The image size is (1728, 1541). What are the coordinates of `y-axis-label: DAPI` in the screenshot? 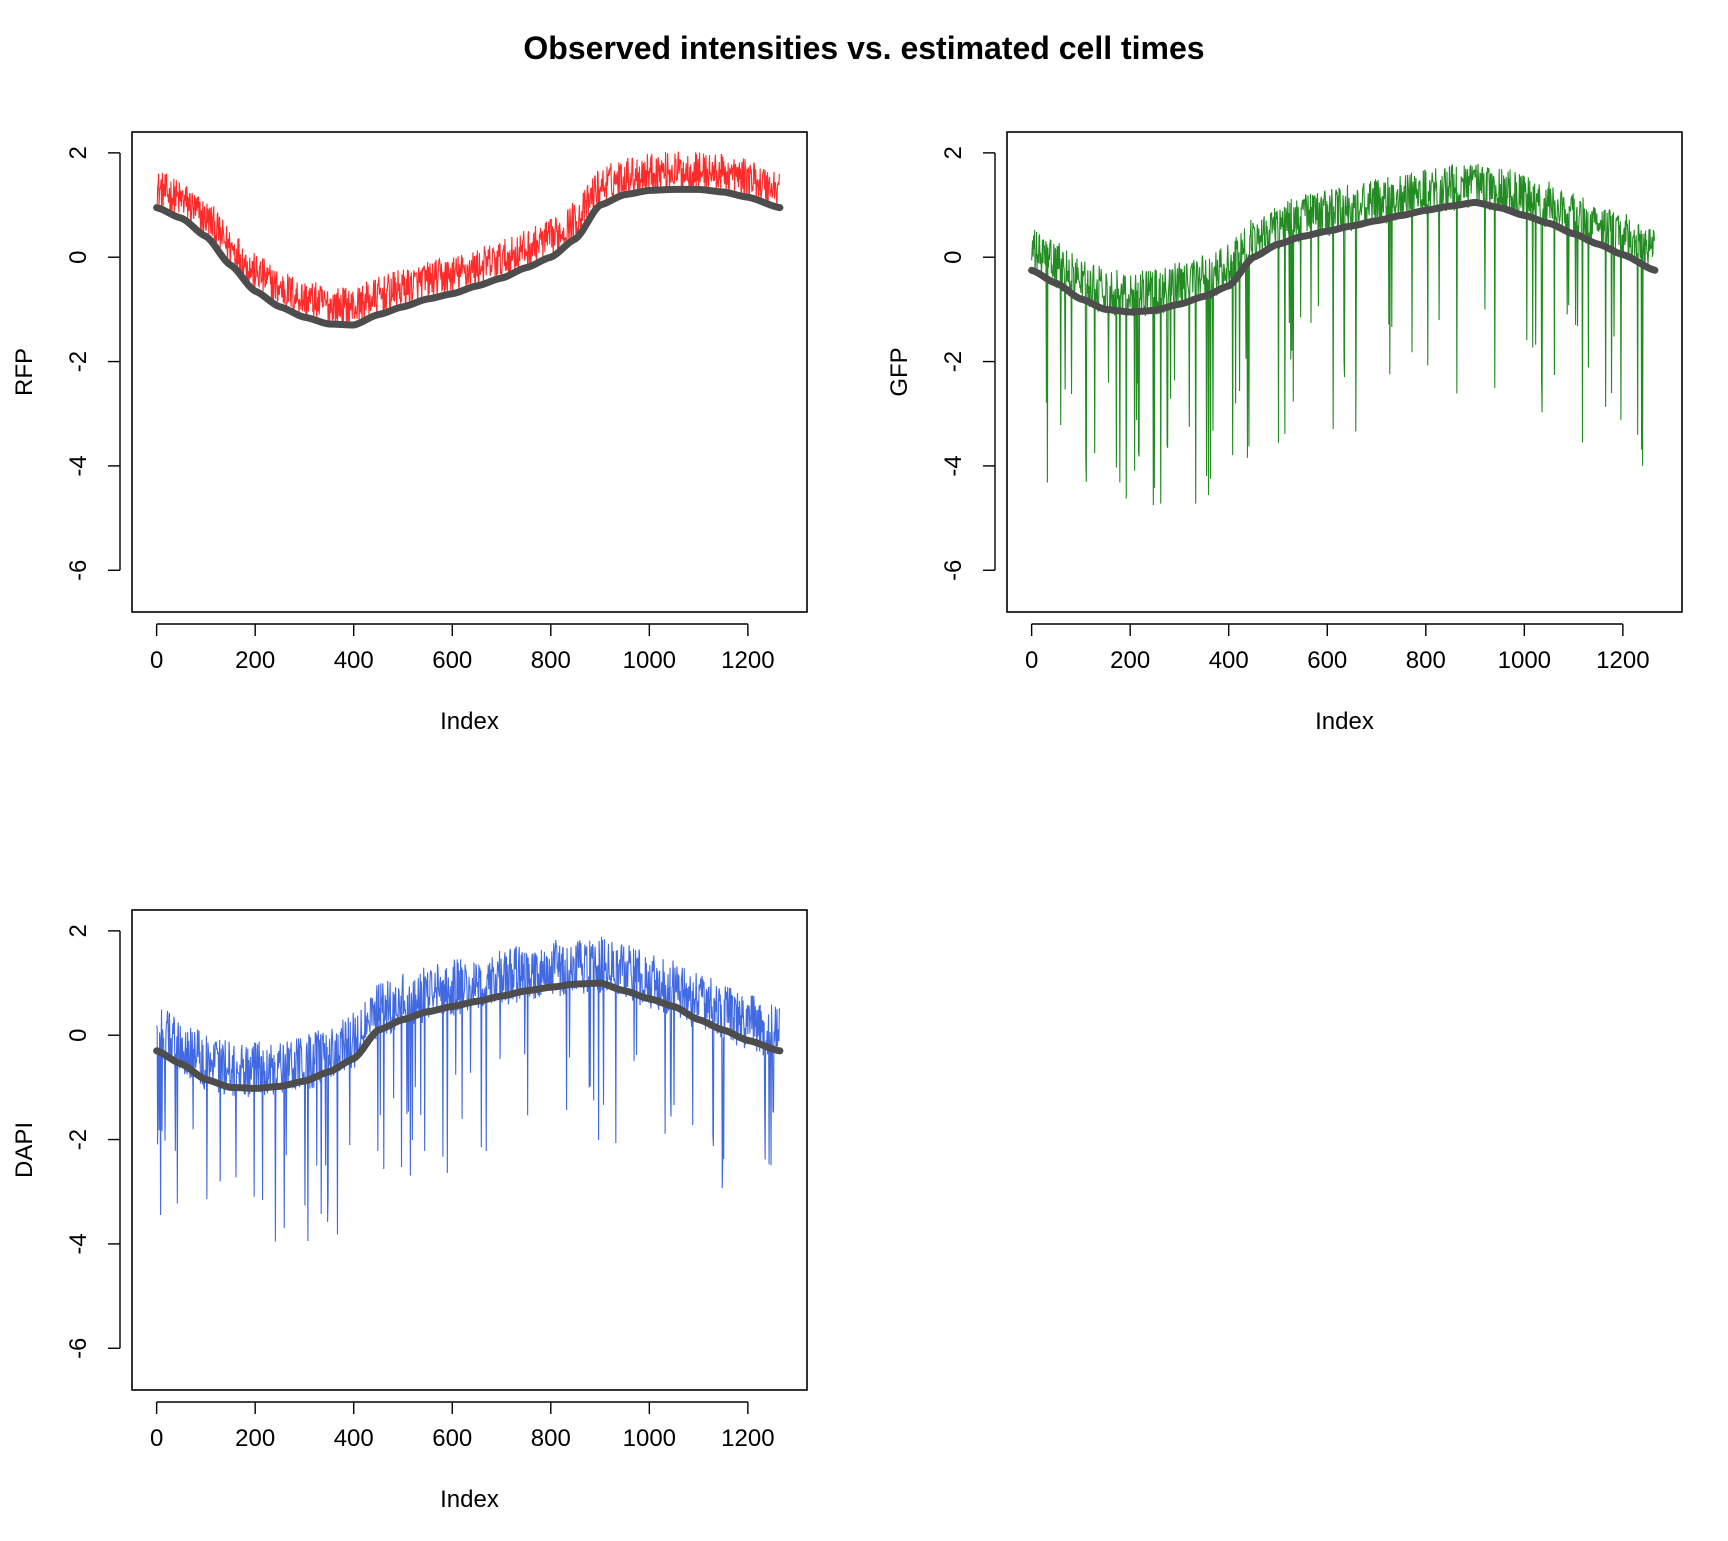 It's located at (24, 1150).